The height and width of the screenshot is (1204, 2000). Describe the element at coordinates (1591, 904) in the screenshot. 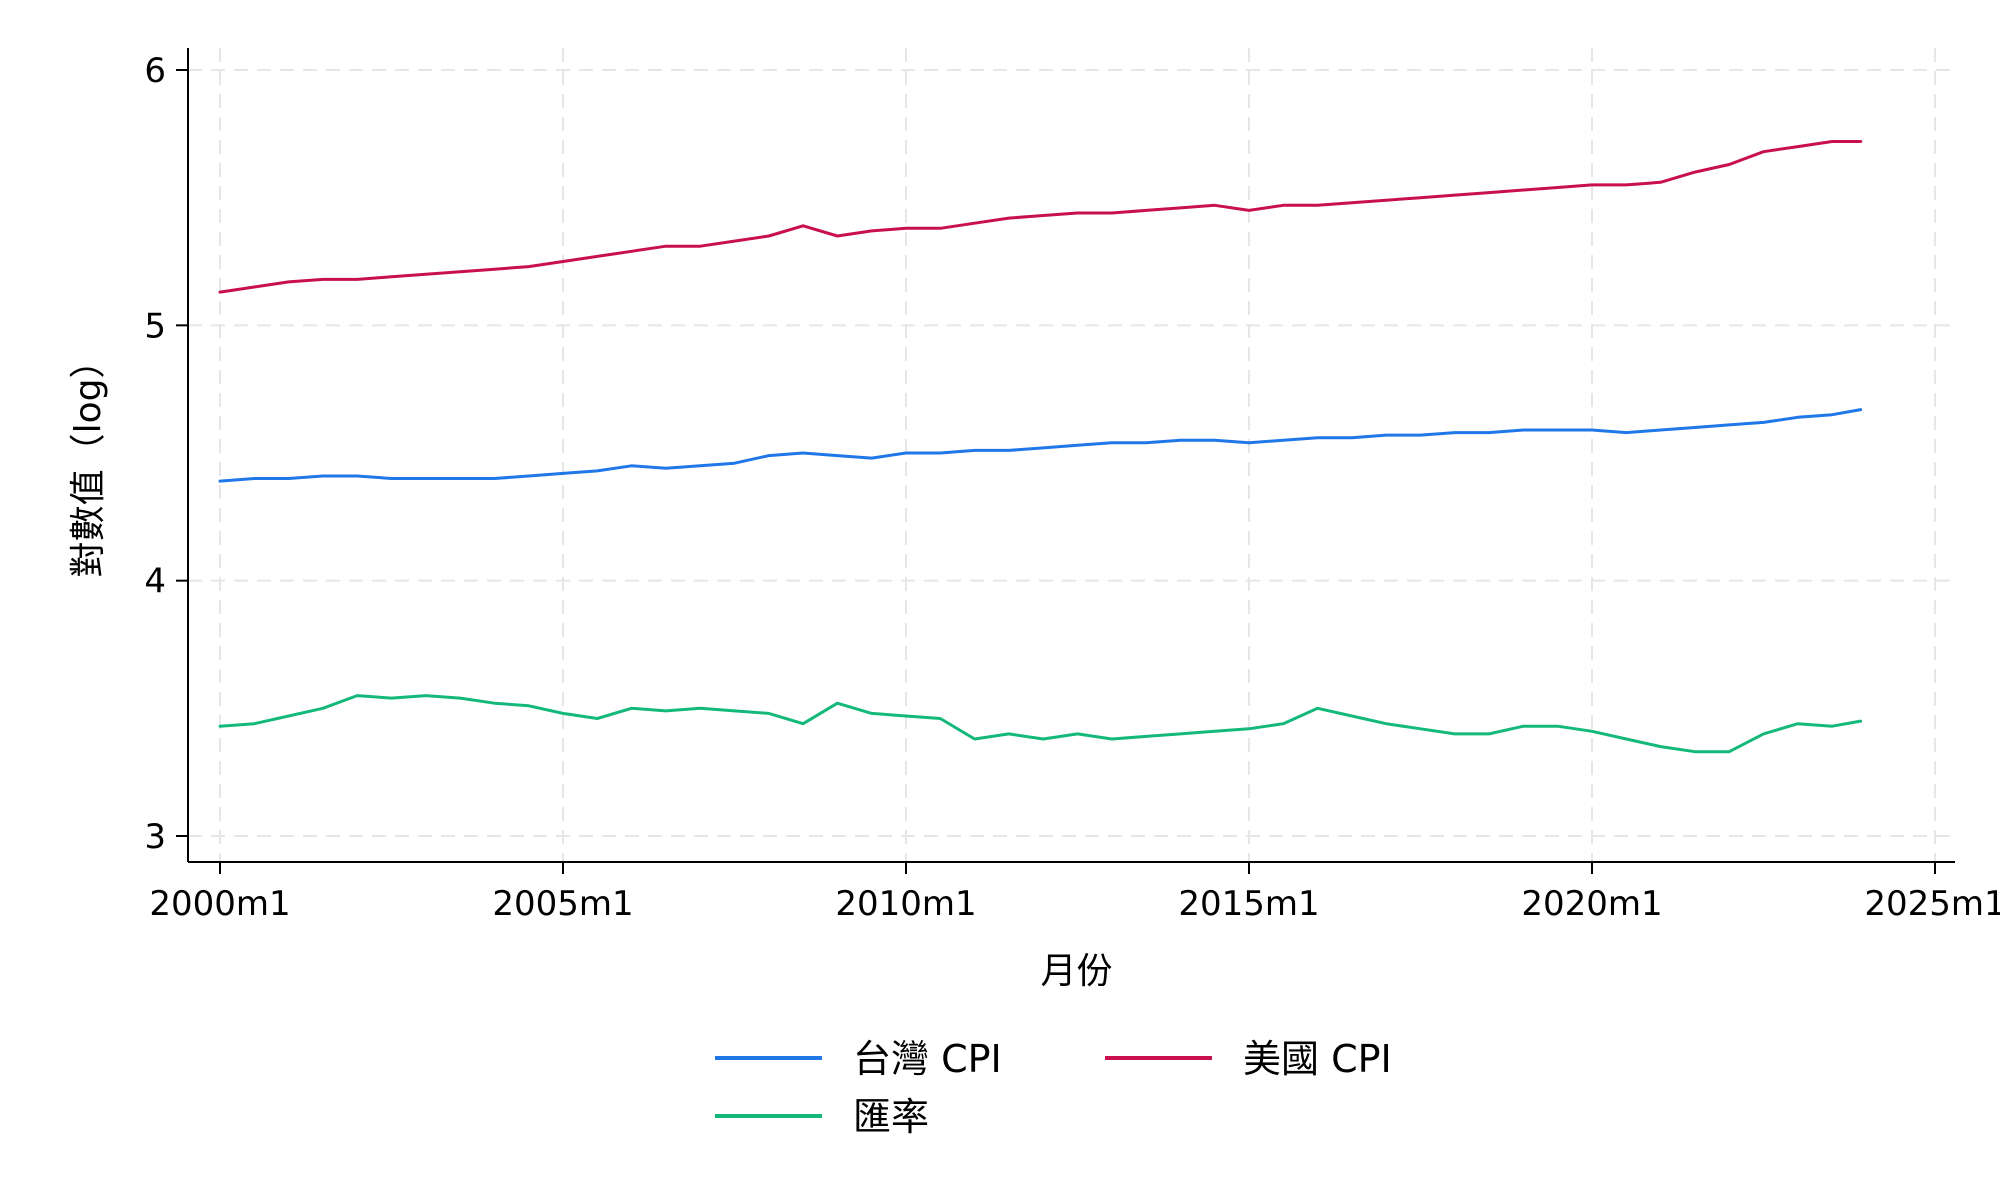

I see `x-tick-label: 2020m1` at that location.